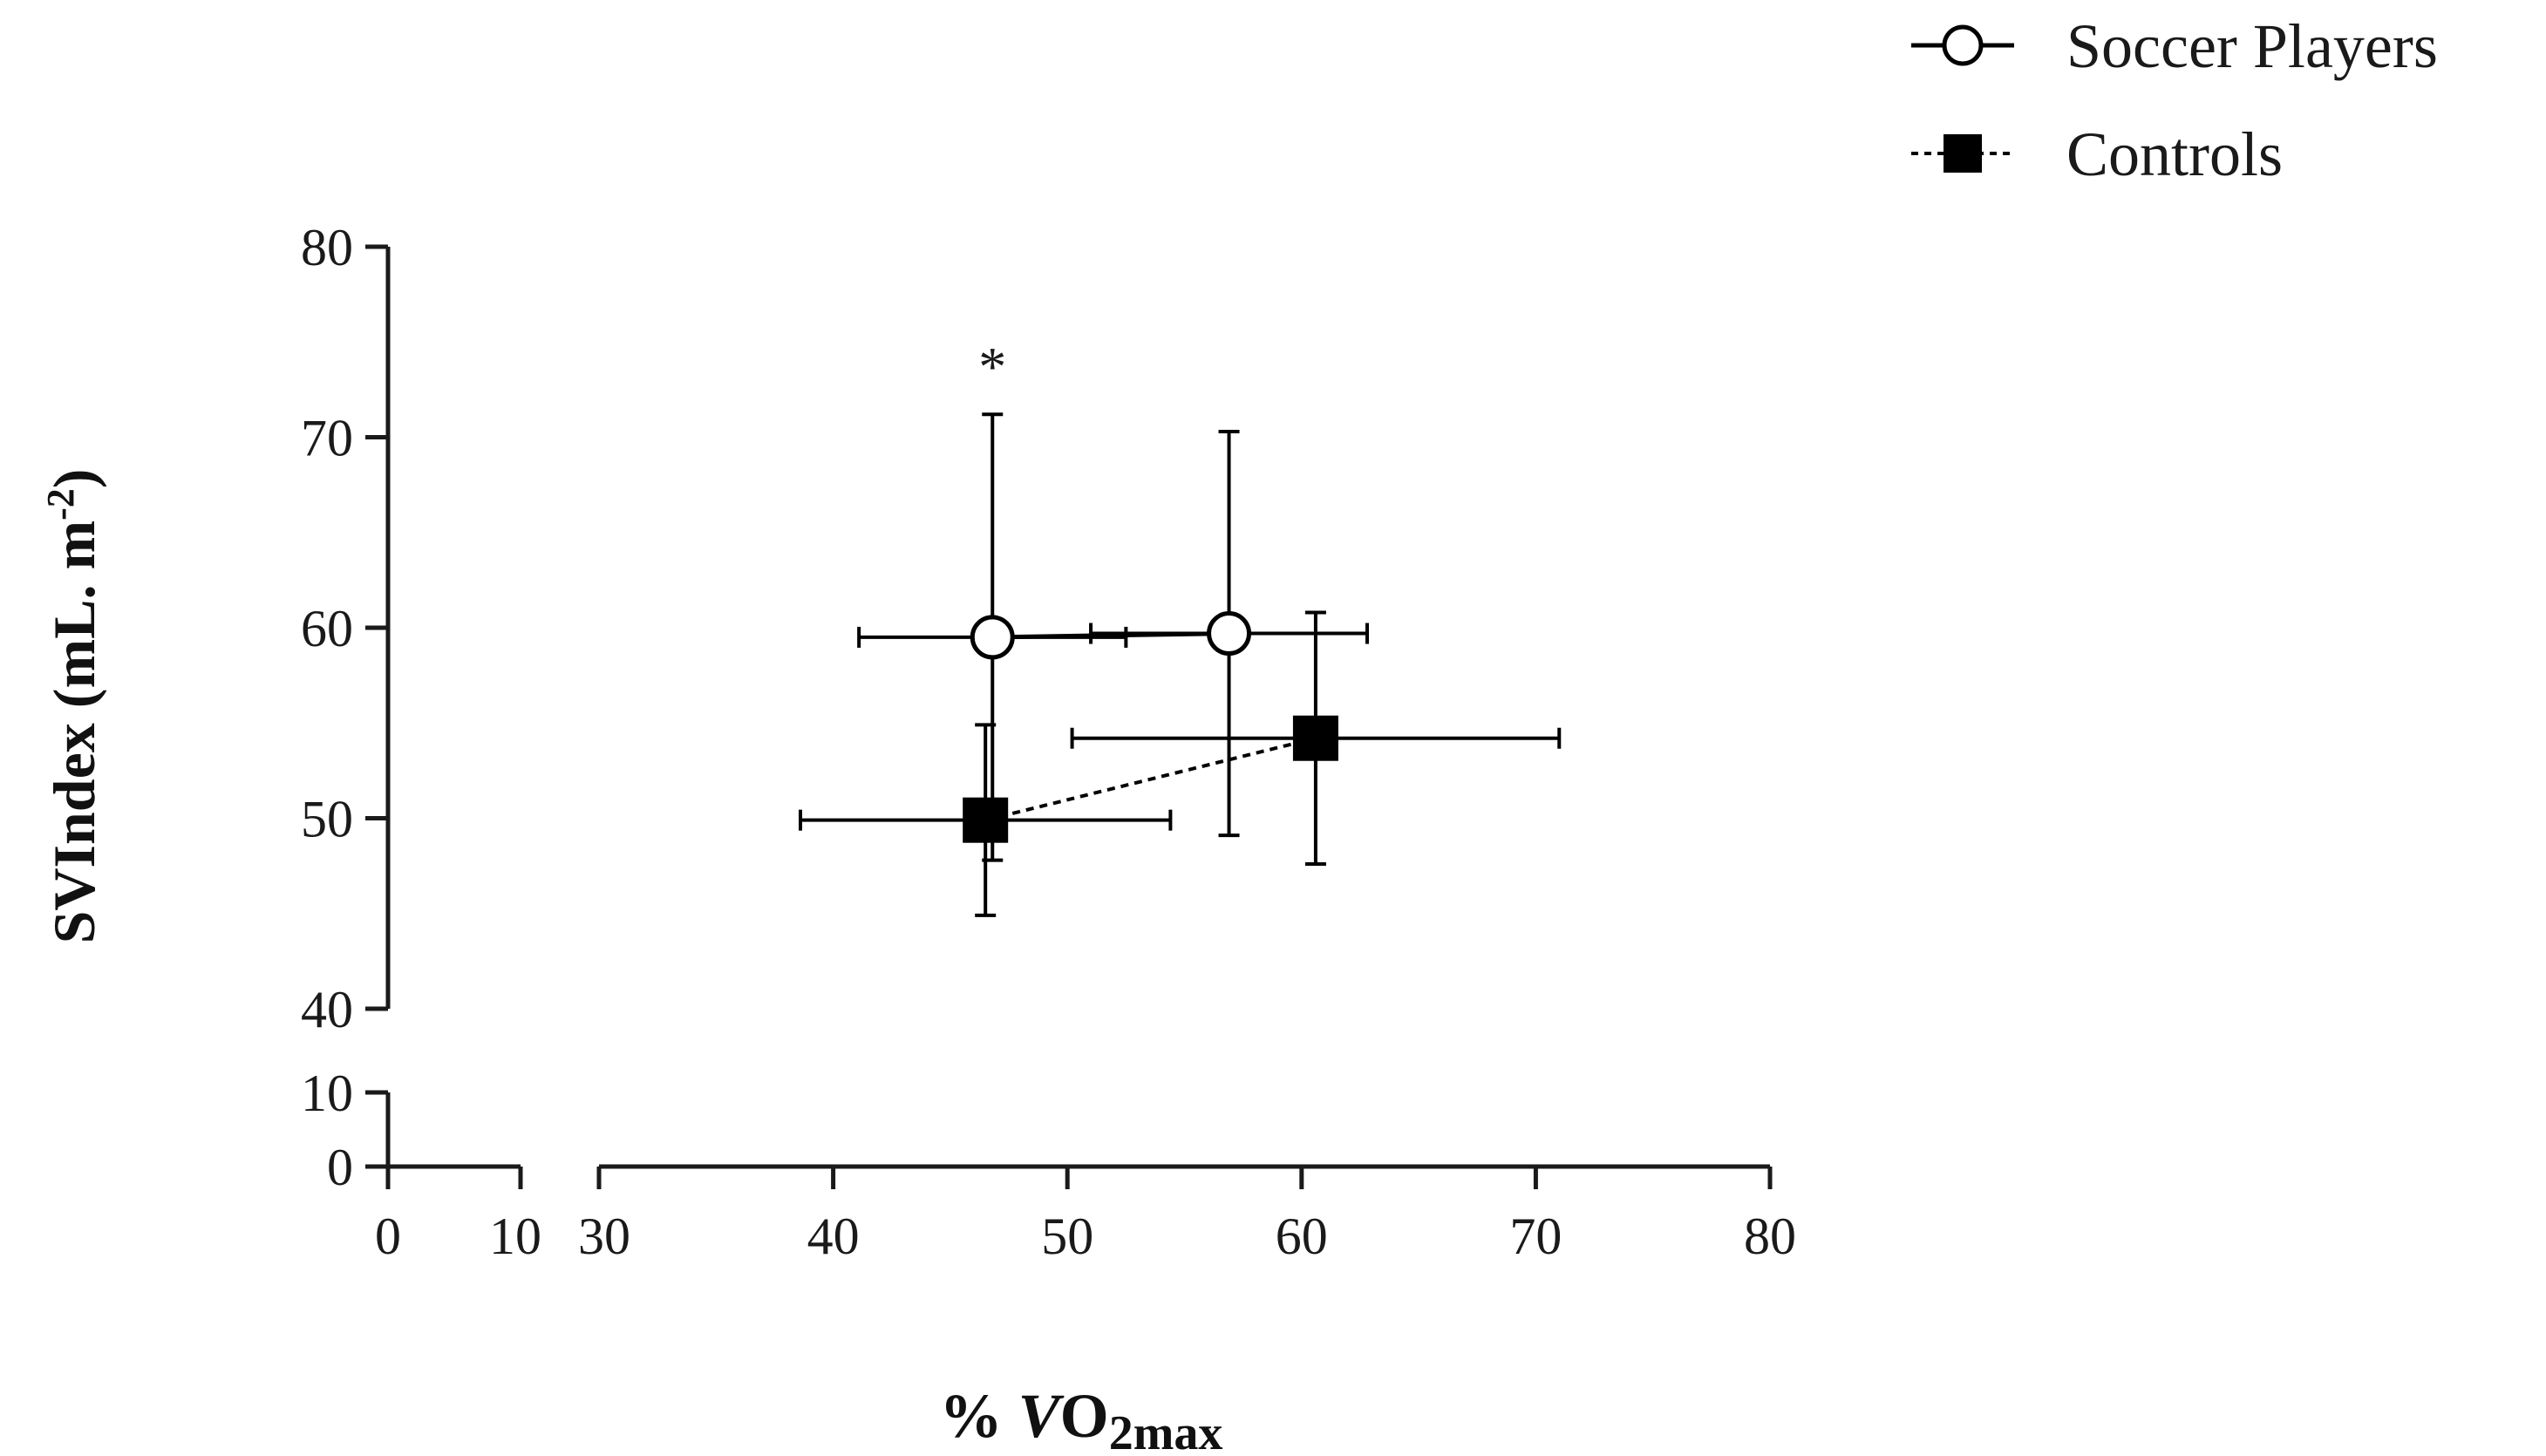 Image resolution: width=2546 pixels, height=1456 pixels. I want to click on significance-asterisk: *, so click(992, 367).